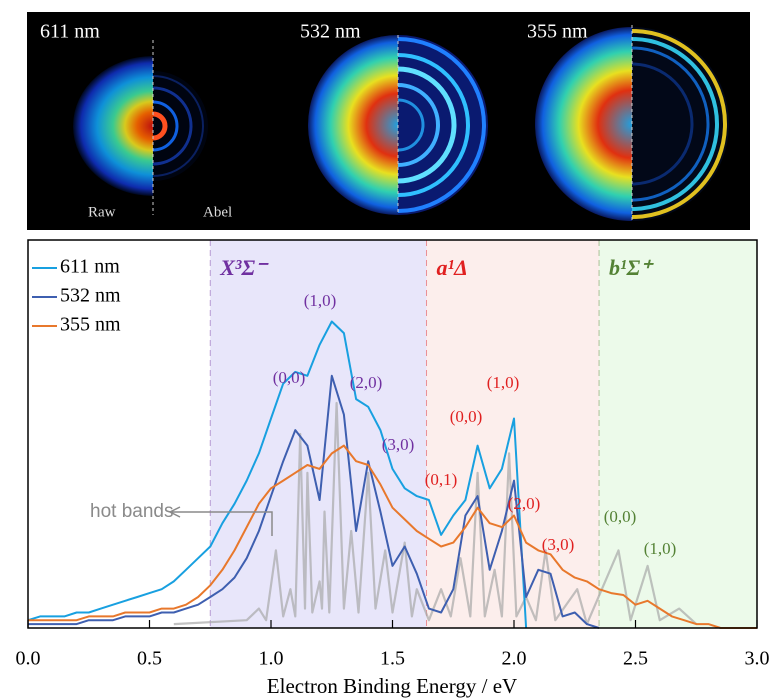  I want to click on x-tick-label: 0.5, so click(149, 659).